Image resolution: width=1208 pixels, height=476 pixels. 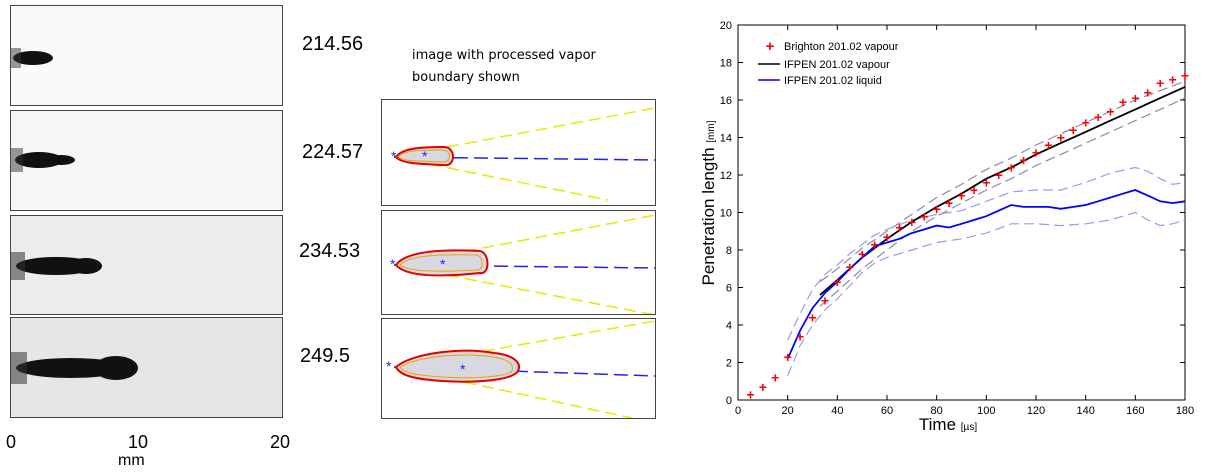 What do you see at coordinates (937, 411) in the screenshot?
I see `x-tick-label: 80` at bounding box center [937, 411].